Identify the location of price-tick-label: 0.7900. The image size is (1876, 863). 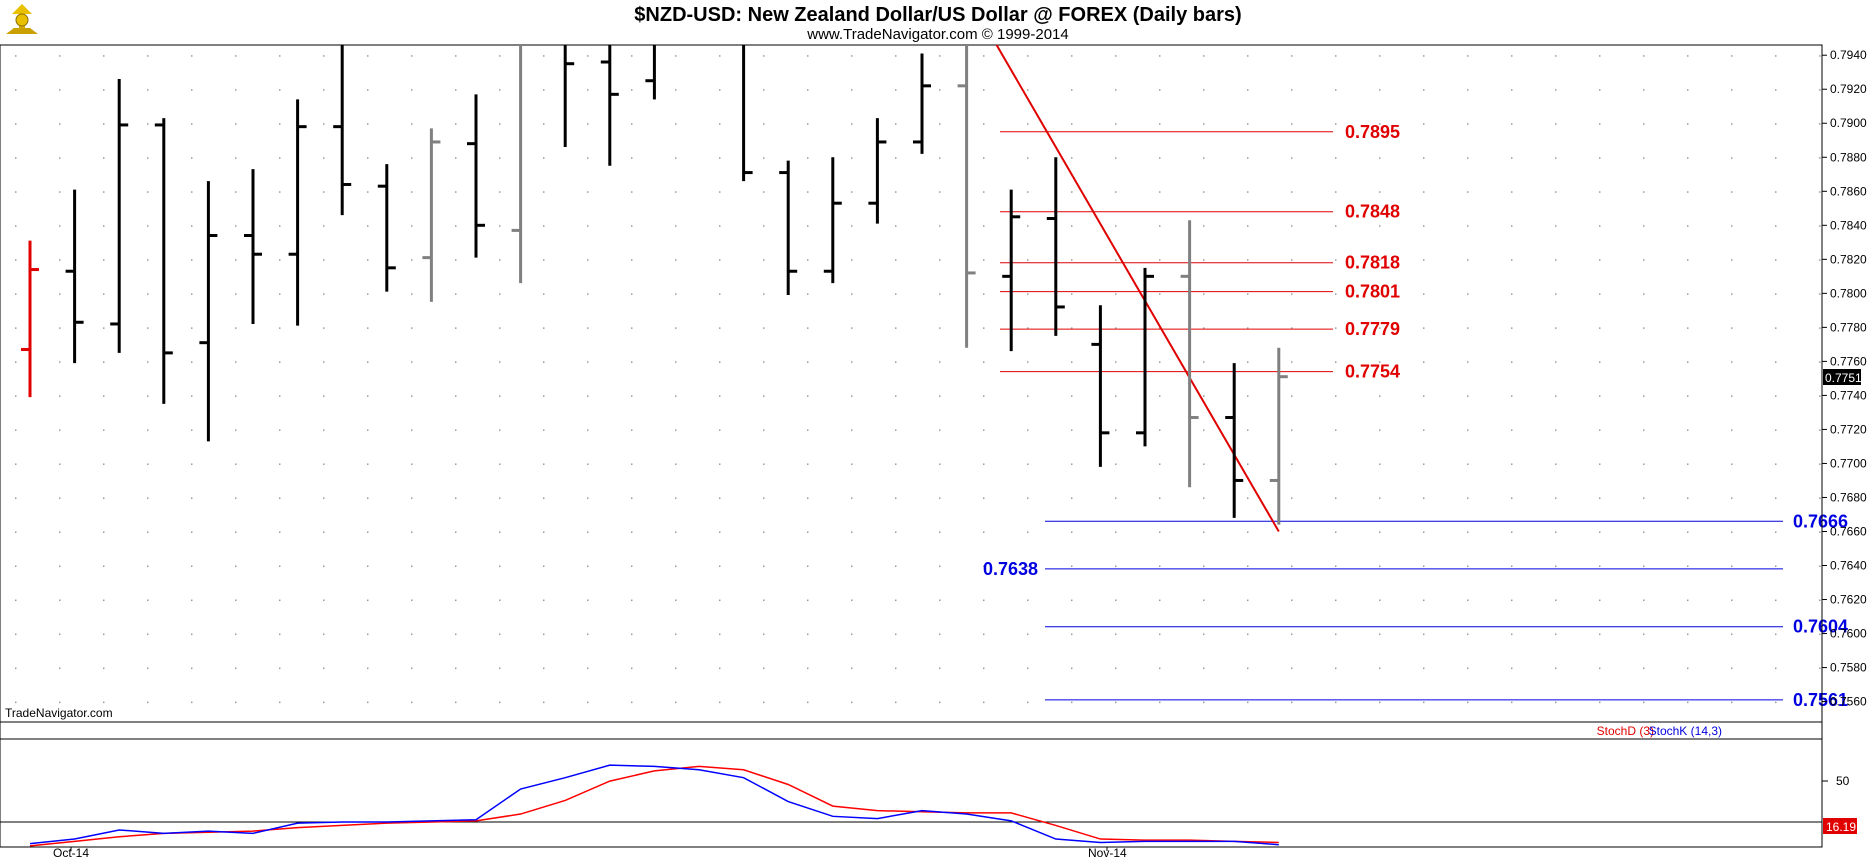
(1848, 123).